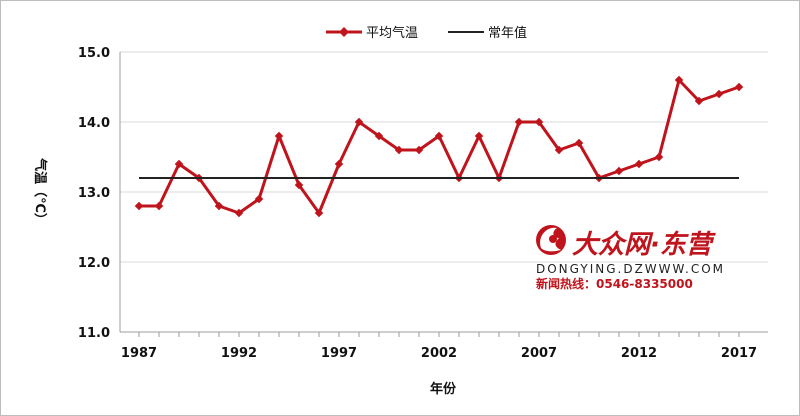 The height and width of the screenshot is (416, 800). Describe the element at coordinates (539, 353) in the screenshot. I see `x-tick-label: 2007` at that location.